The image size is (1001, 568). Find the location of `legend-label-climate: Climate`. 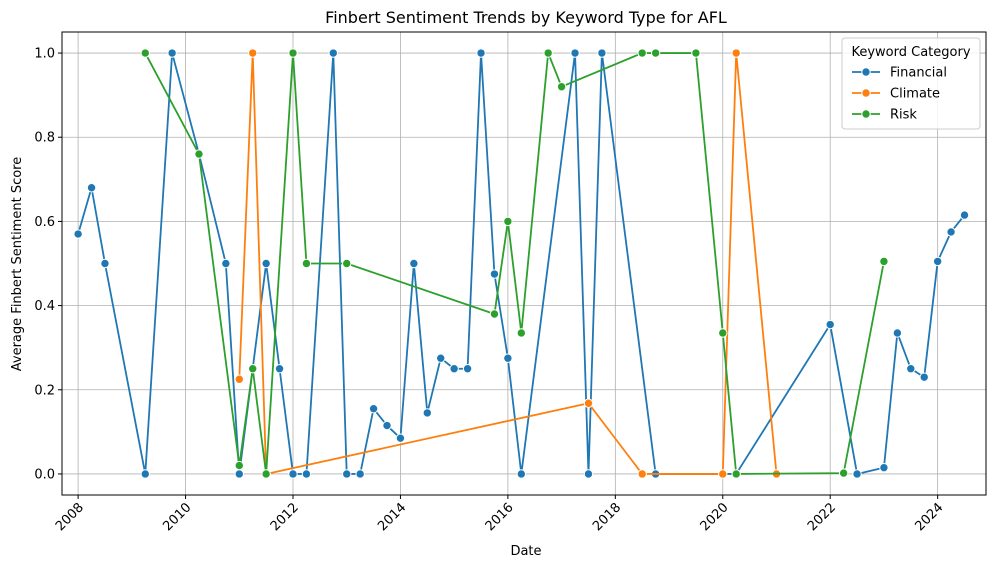

legend-label-climate: Climate is located at coordinates (915, 94).